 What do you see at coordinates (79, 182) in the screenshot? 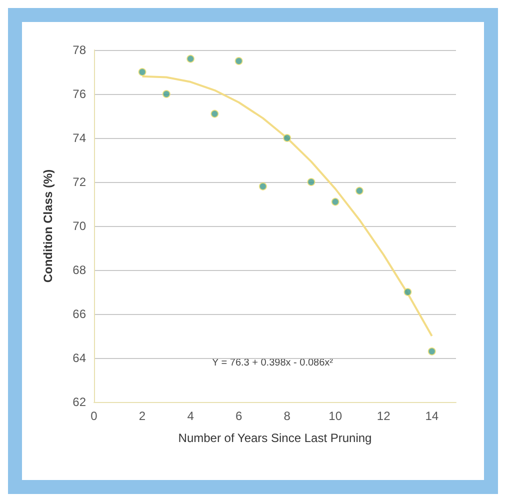
I see `y-tick-label: 72` at bounding box center [79, 182].